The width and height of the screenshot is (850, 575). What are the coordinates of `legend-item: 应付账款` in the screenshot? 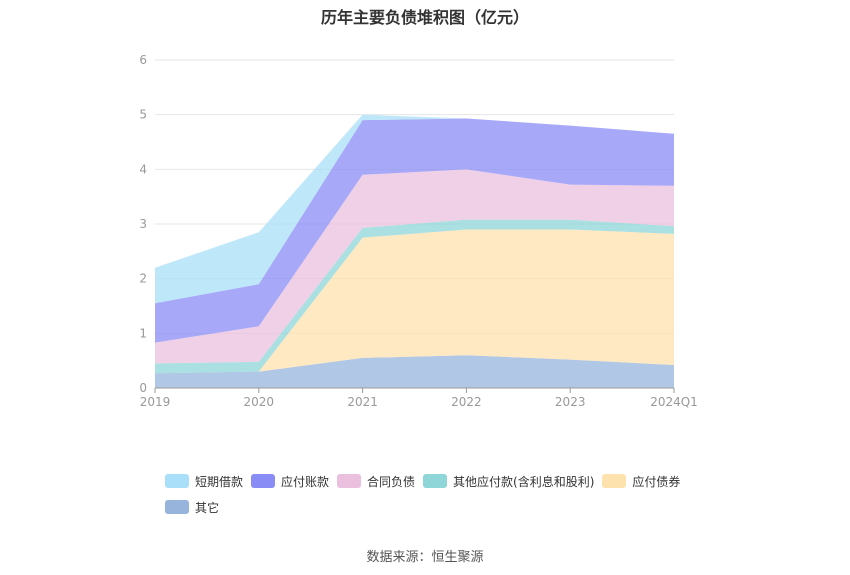 It's located at (290, 481).